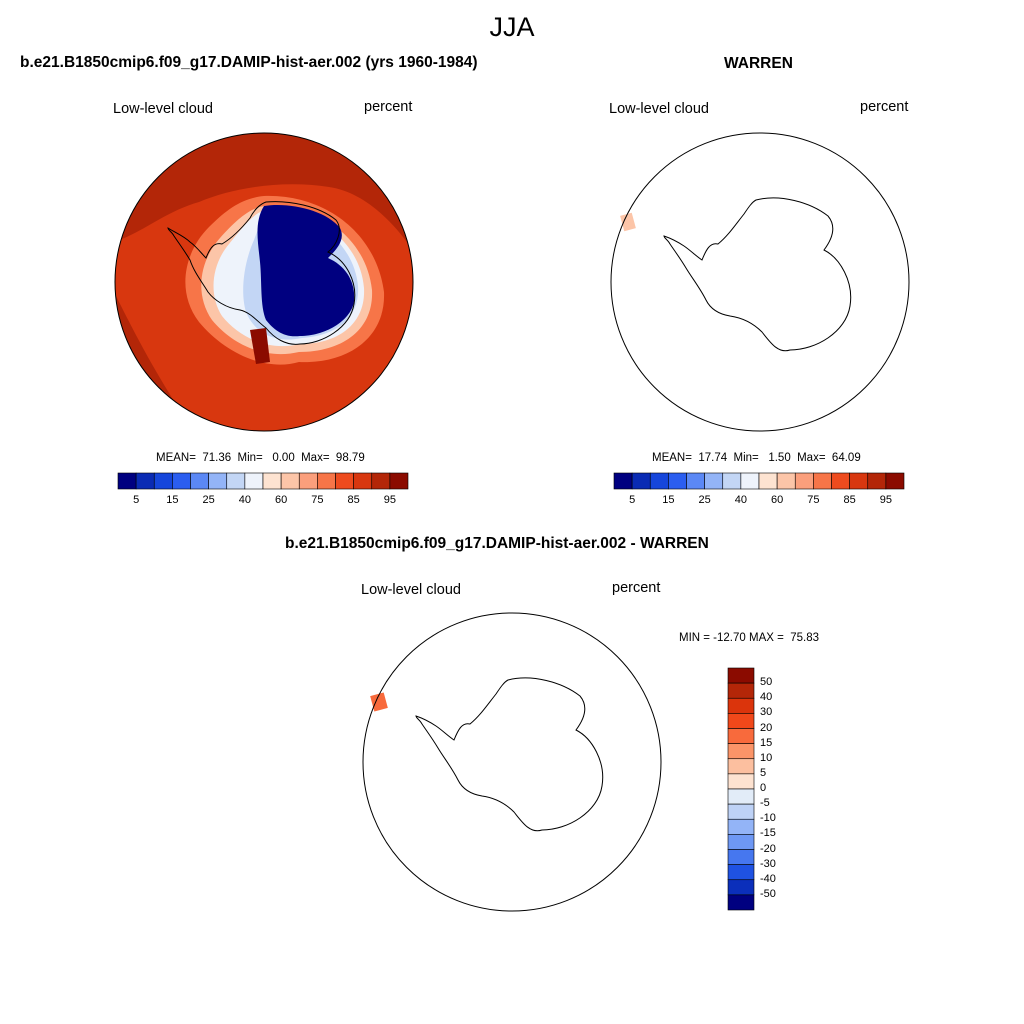 Image resolution: width=1024 pixels, height=1024 pixels. Describe the element at coordinates (884, 107) in the screenshot. I see `panel2-units-label: percent` at that location.